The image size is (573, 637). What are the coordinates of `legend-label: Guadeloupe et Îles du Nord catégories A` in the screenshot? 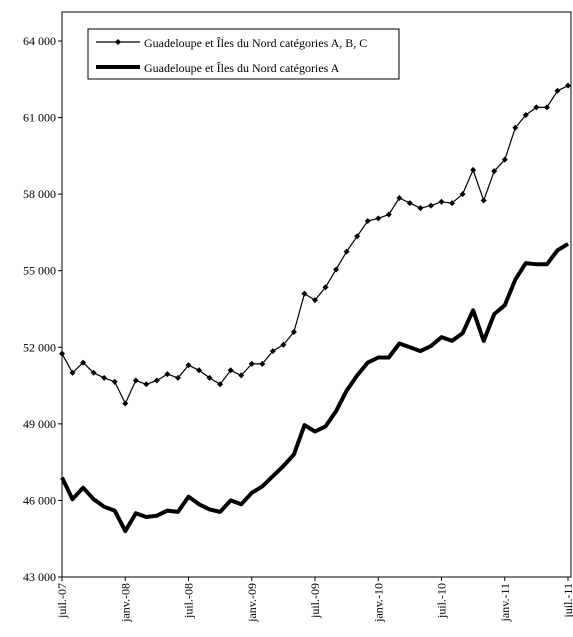 It's located at (242, 68).